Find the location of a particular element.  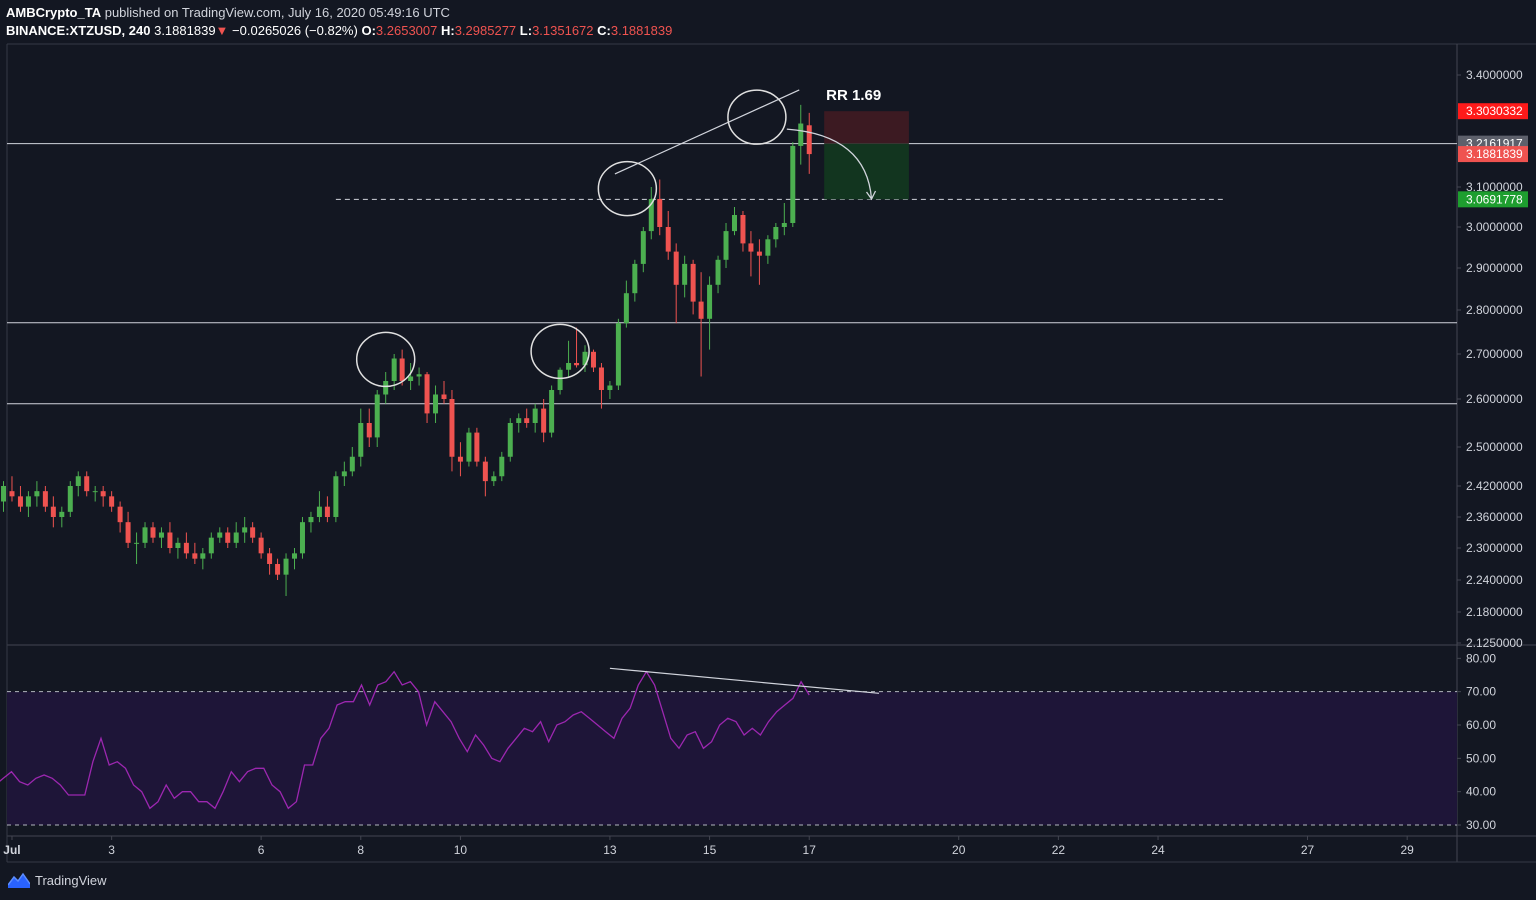

rsi-tick-label: 70.00 is located at coordinates (1481, 692).